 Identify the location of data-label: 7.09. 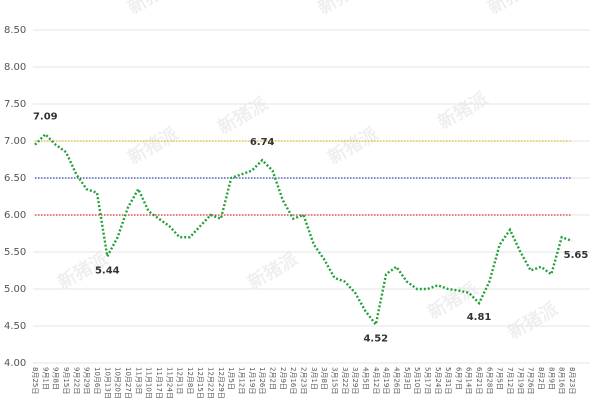
(45, 116).